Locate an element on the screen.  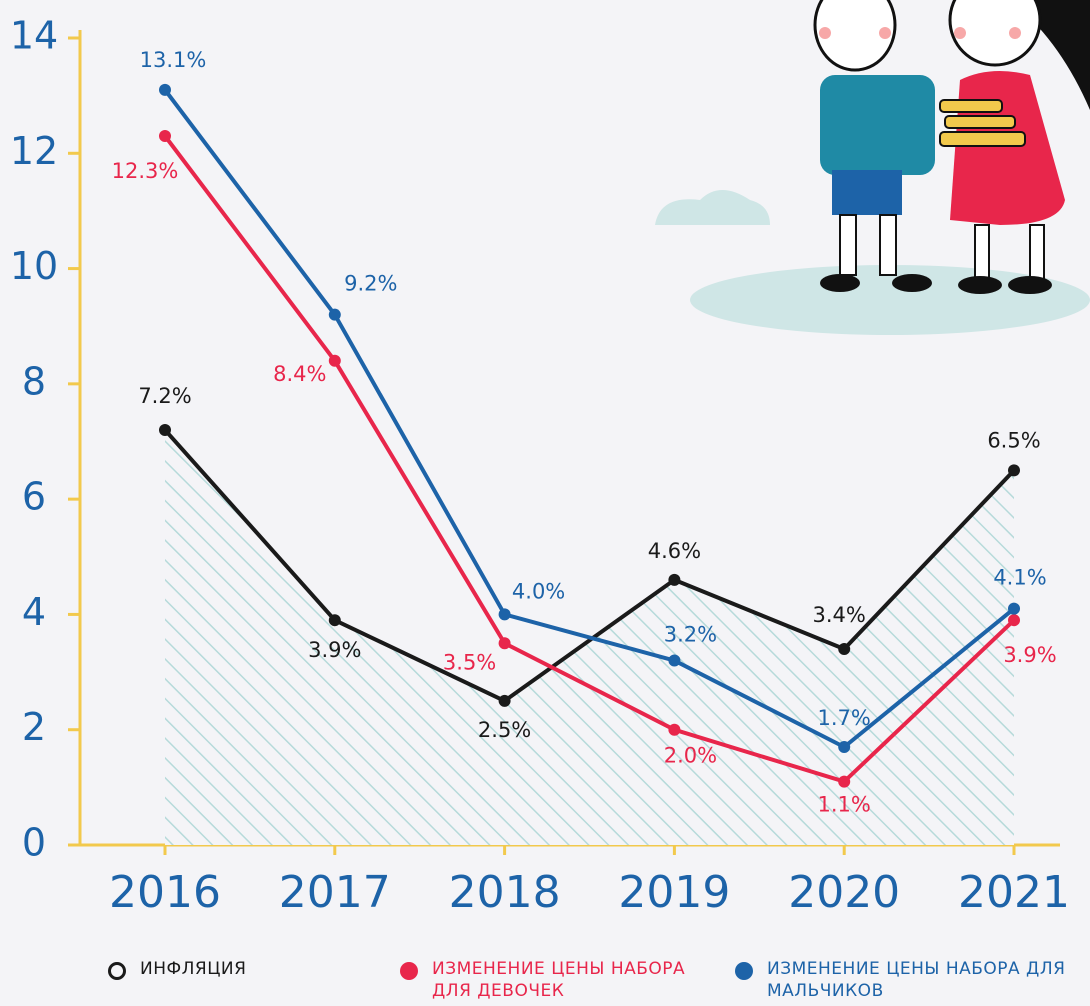
value-label: 9.2% is located at coordinates (370, 284).